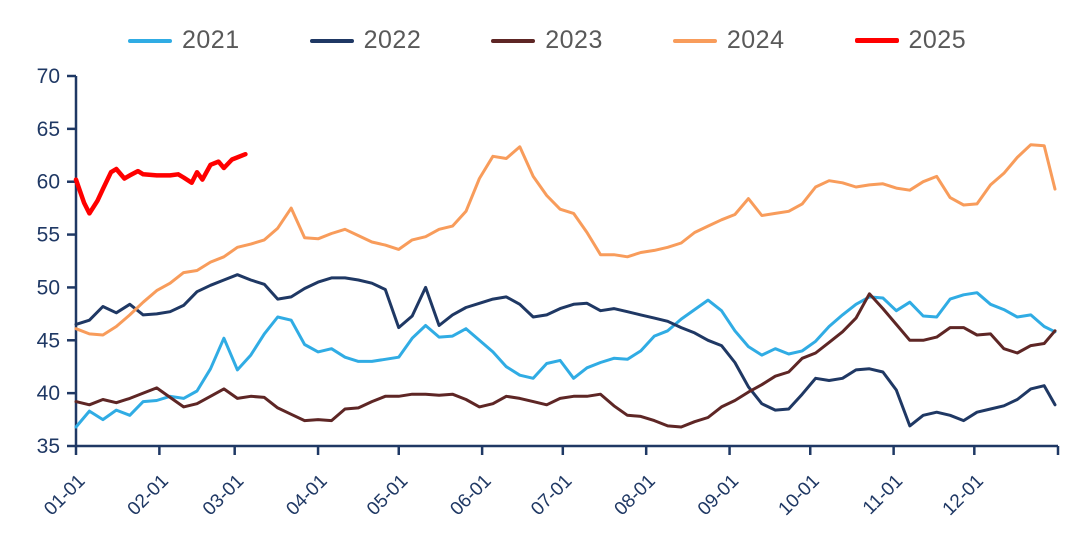  What do you see at coordinates (876, 40) in the screenshot?
I see `legend-swatch-2025` at bounding box center [876, 40].